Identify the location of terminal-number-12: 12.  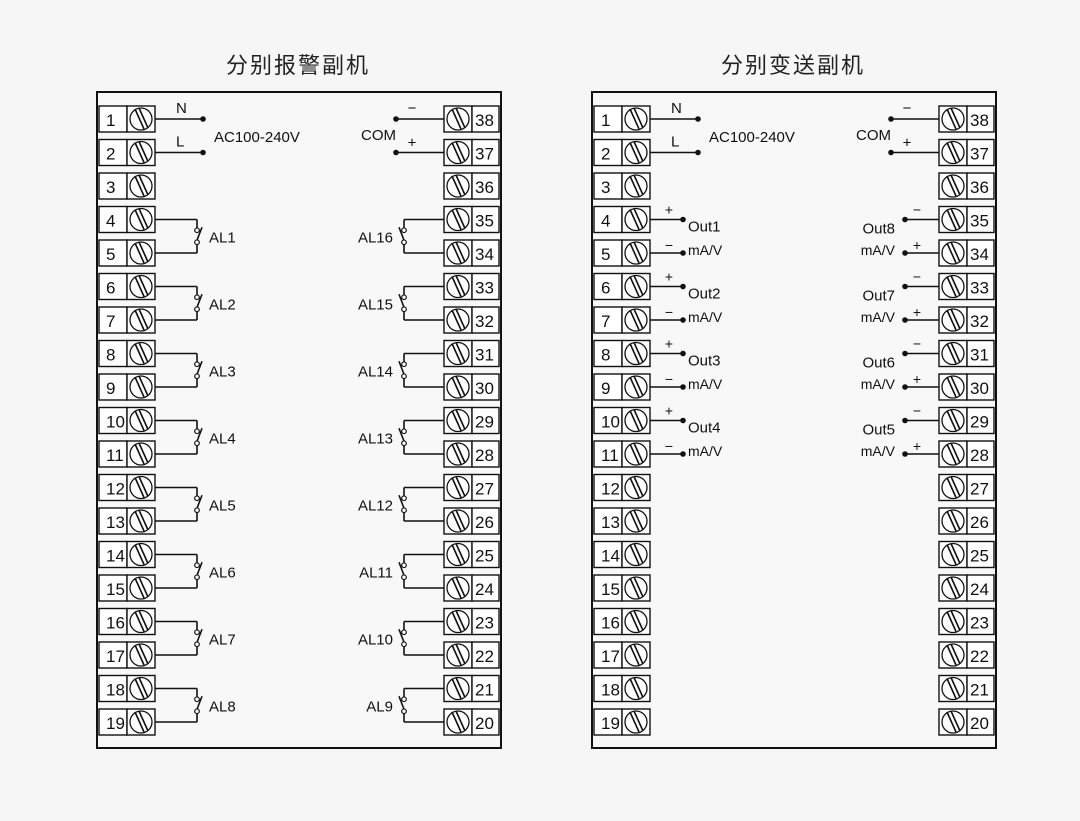
(610, 489).